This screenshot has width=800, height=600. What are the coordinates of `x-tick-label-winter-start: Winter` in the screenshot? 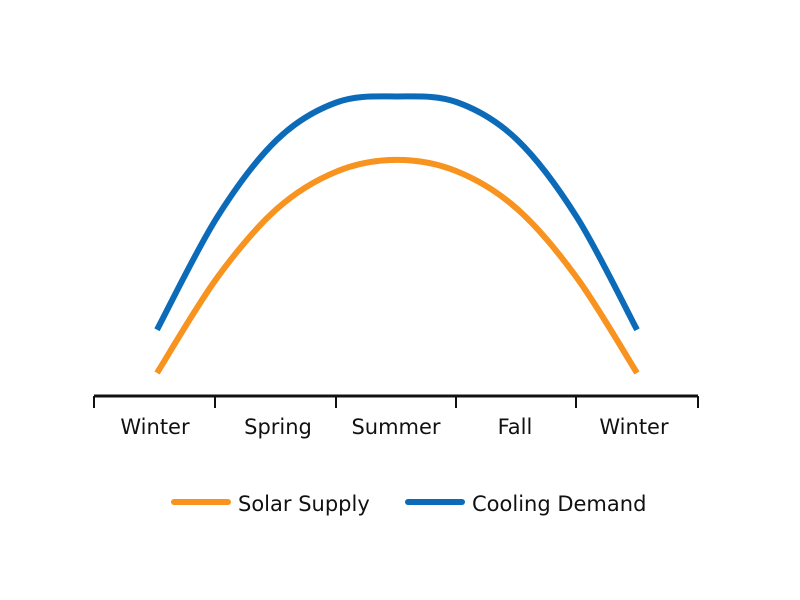 It's located at (155, 427).